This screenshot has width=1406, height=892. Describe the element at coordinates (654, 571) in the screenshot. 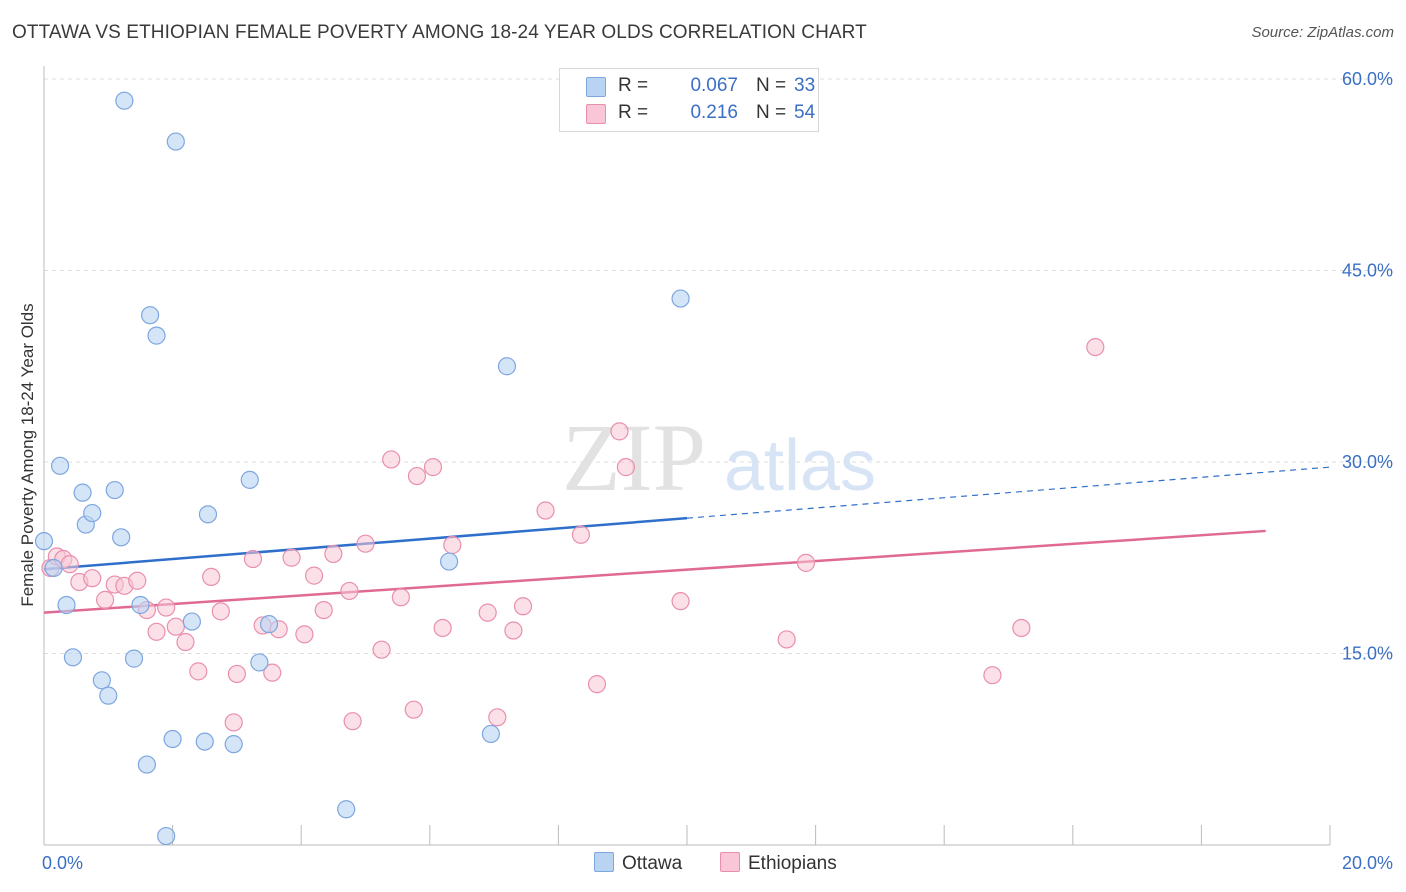

I see `trend-line-ethiopians` at that location.